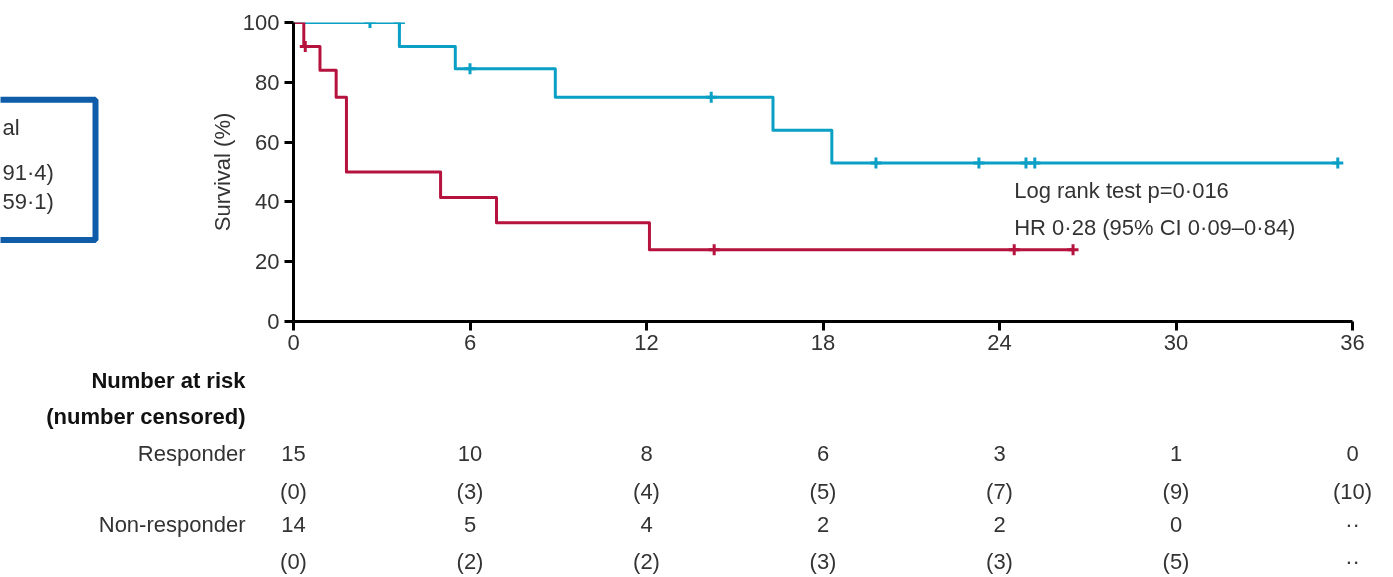 The width and height of the screenshot is (1393, 577). What do you see at coordinates (267, 262) in the screenshot?
I see `y-tick-label: 20` at bounding box center [267, 262].